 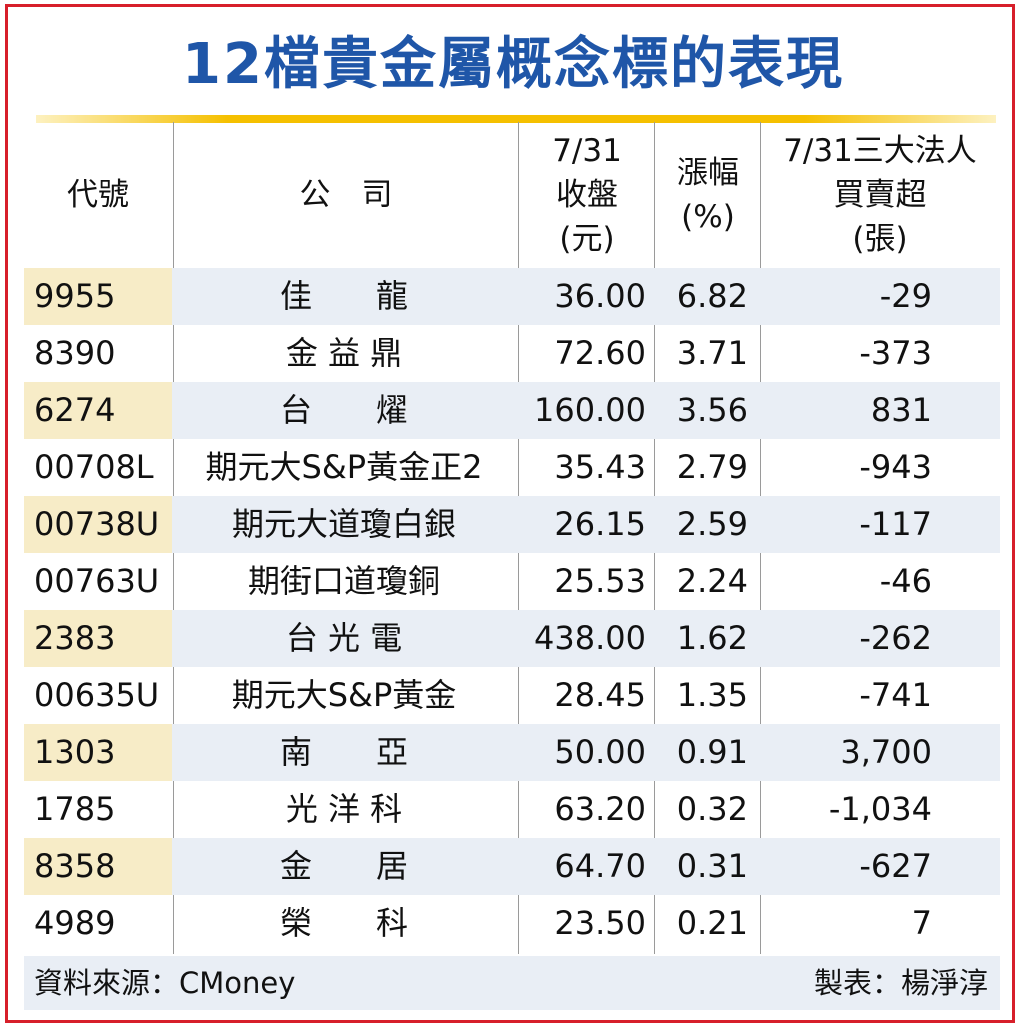 I want to click on institutional-net: -262, so click(x=895, y=638).